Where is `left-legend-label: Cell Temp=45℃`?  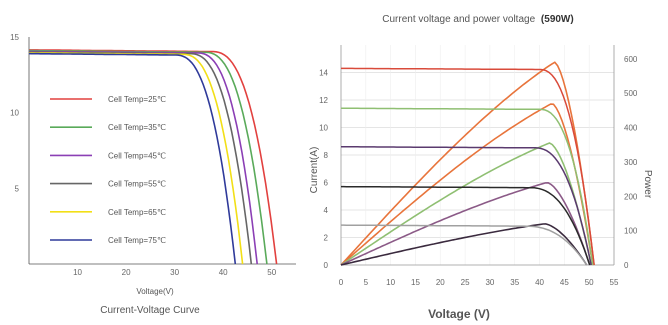
left-legend-label: Cell Temp=45℃ is located at coordinates (137, 155).